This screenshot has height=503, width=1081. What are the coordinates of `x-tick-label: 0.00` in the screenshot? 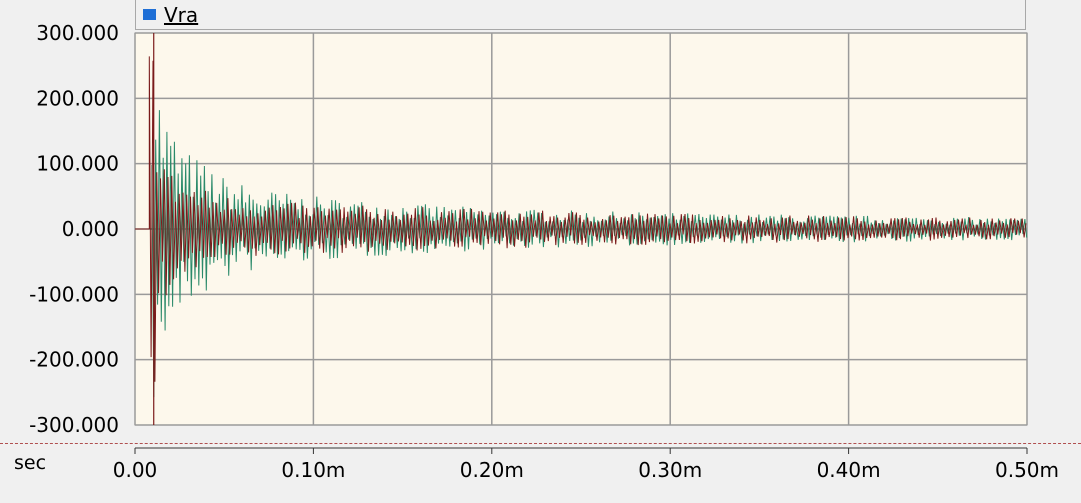 It's located at (135, 470).